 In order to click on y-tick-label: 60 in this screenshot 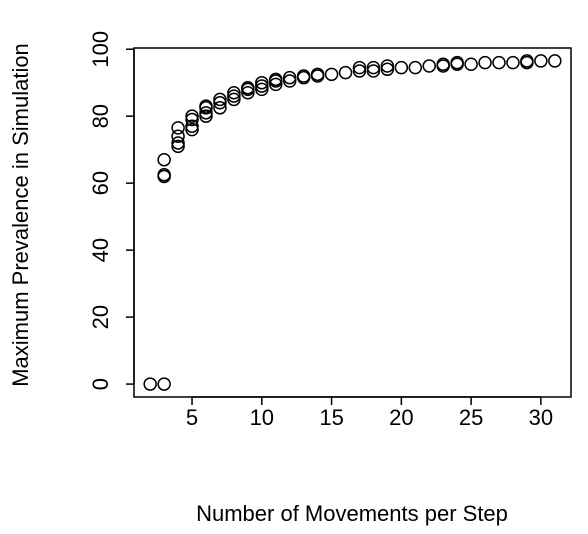, I will do `click(100, 183)`.